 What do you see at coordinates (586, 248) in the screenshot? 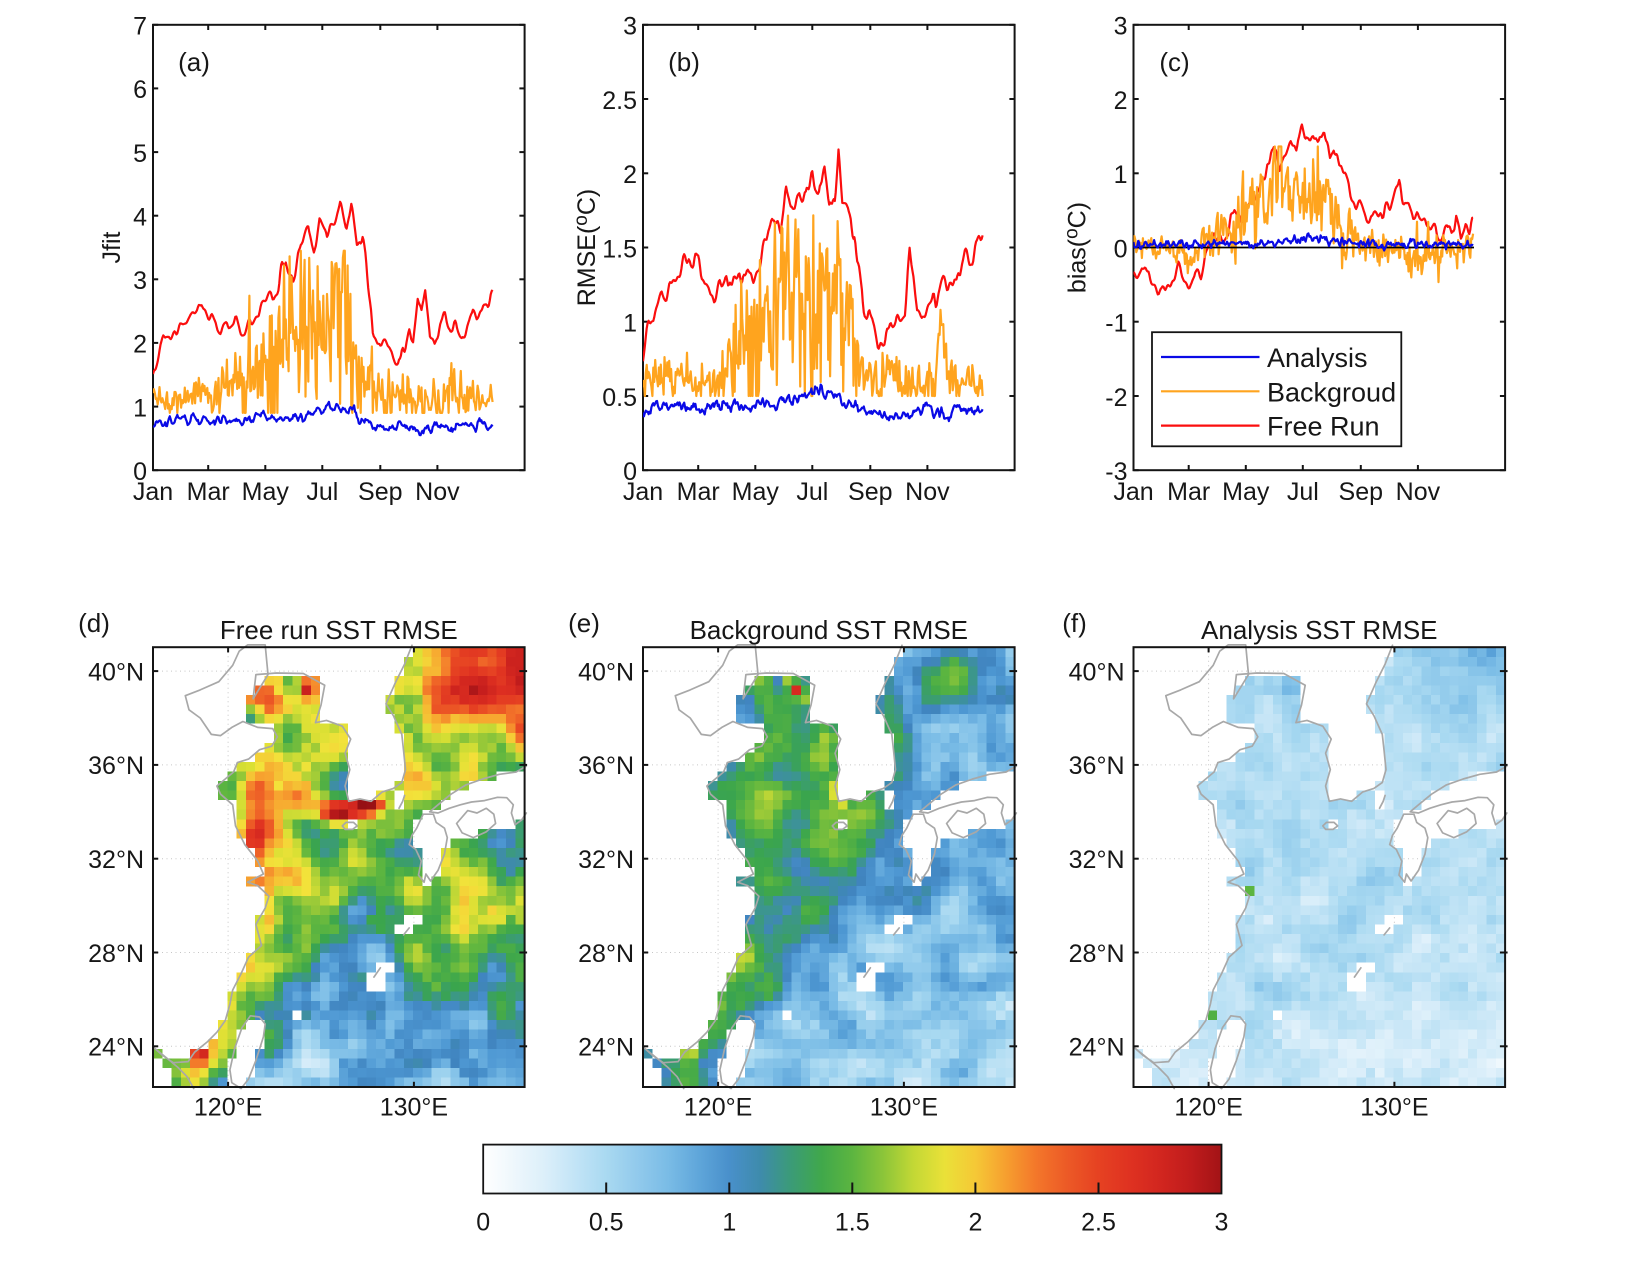
I see `svg-text: RMSE(oC)` at bounding box center [586, 248].